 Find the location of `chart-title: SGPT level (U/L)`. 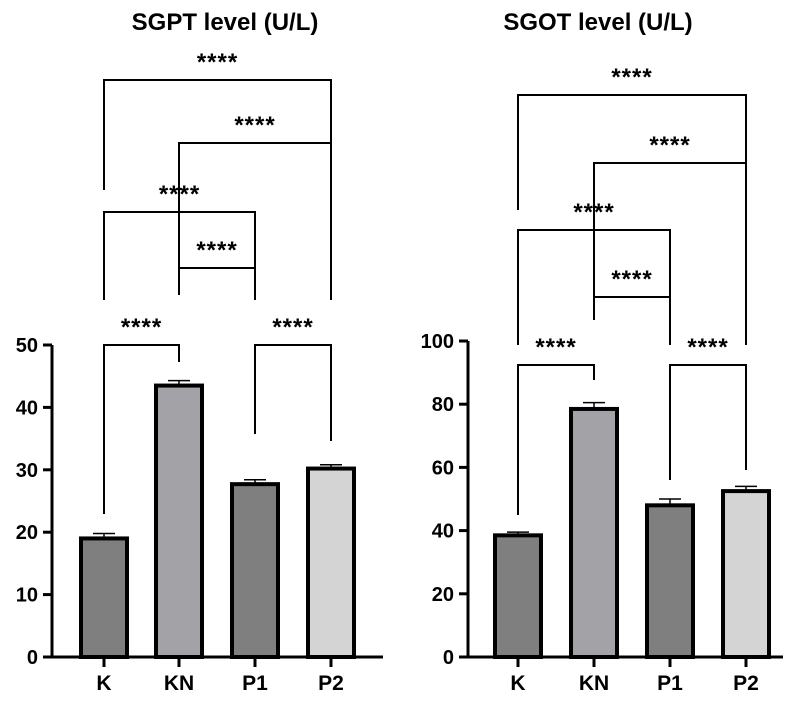

chart-title: SGPT level (U/L) is located at coordinates (225, 22).